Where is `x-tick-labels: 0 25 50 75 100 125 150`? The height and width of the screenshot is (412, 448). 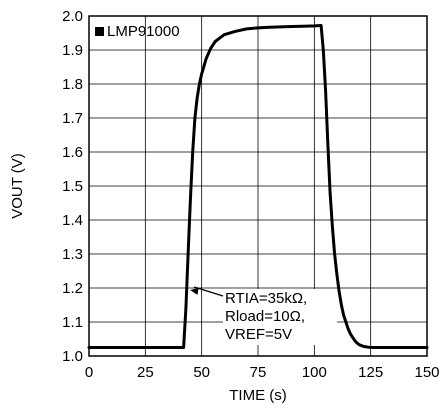
x-tick-labels: 0 25 50 75 100 125 150 is located at coordinates (262, 372).